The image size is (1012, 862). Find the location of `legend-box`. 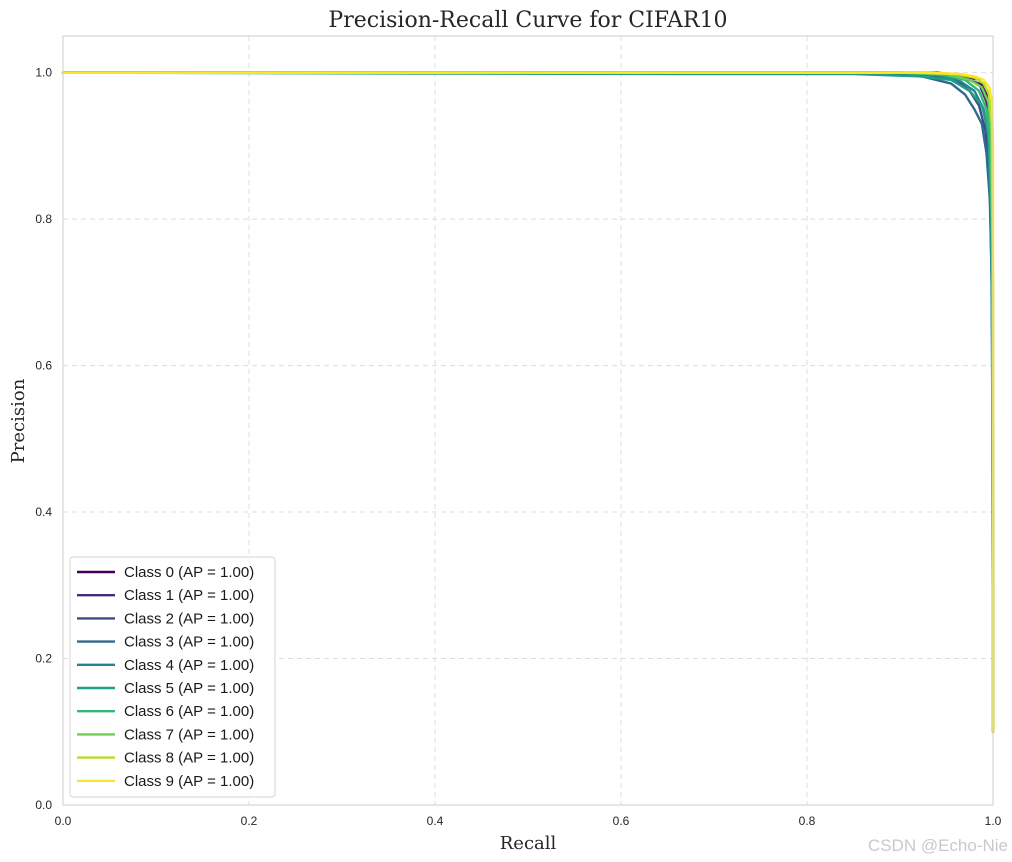

legend-box is located at coordinates (172, 677).